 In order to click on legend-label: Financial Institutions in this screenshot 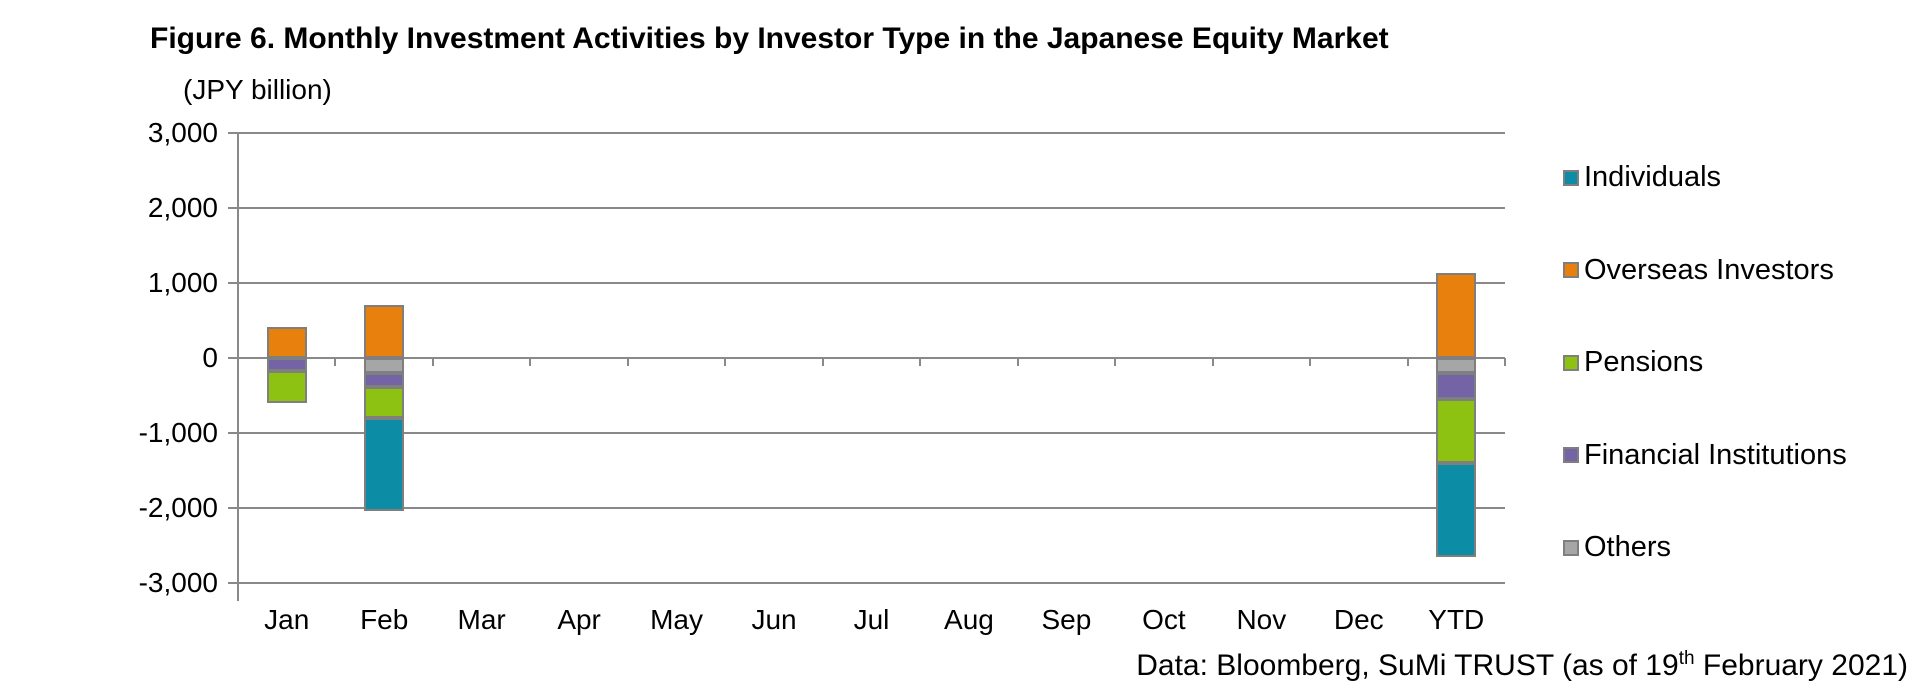, I will do `click(1715, 454)`.